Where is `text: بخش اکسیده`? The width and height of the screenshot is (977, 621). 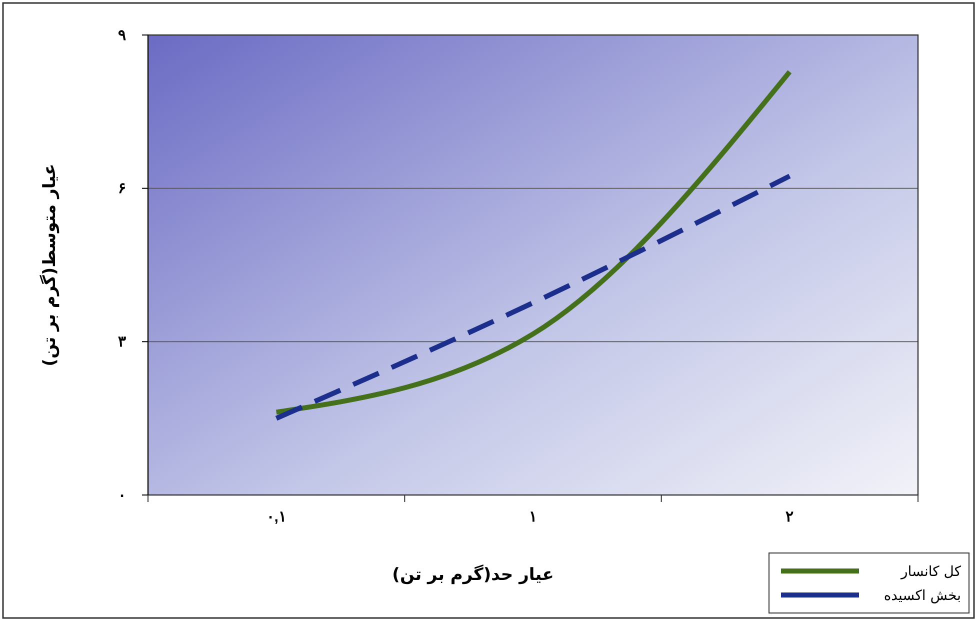 text: بخش اکسیده is located at coordinates (922, 596).